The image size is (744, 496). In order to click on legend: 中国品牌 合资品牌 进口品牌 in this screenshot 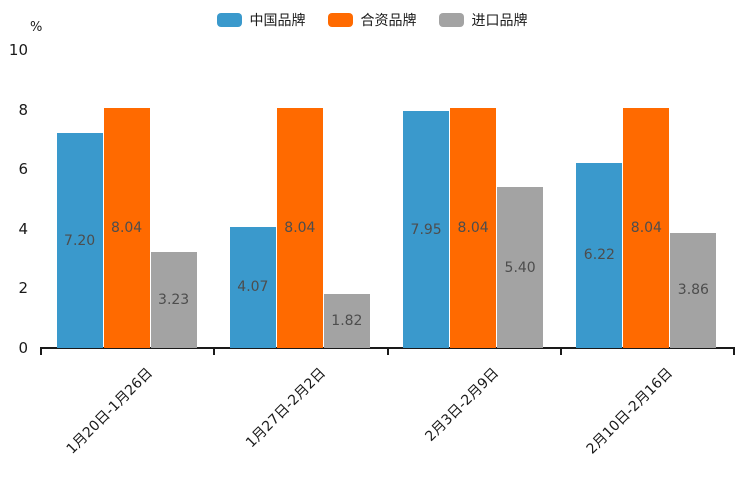, I will do `click(372, 20)`.